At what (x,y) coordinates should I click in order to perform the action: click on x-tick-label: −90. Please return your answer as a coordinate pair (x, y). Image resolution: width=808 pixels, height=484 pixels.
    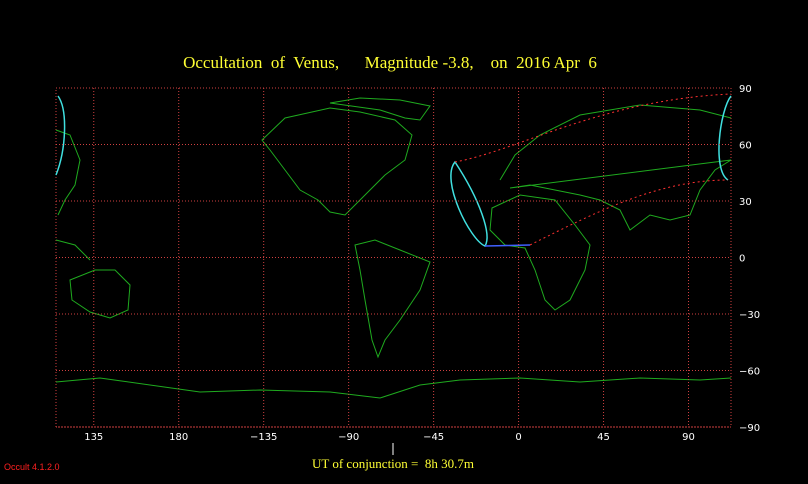
    Looking at the image, I should click on (348, 437).